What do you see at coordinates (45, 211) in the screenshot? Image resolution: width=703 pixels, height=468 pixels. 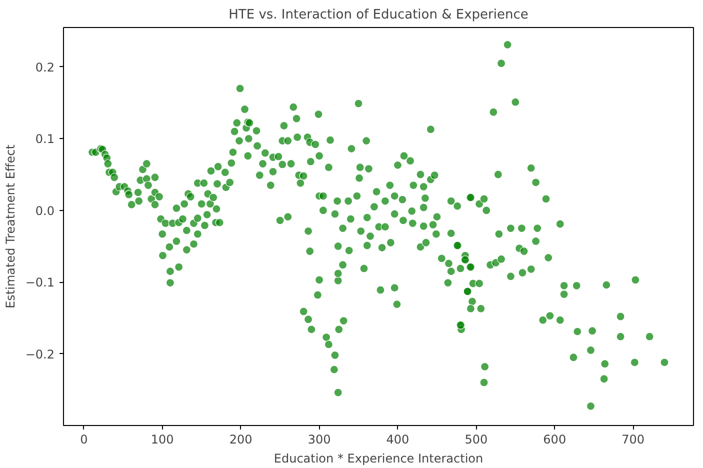 I see `y-tick-label: 0.0` at bounding box center [45, 211].